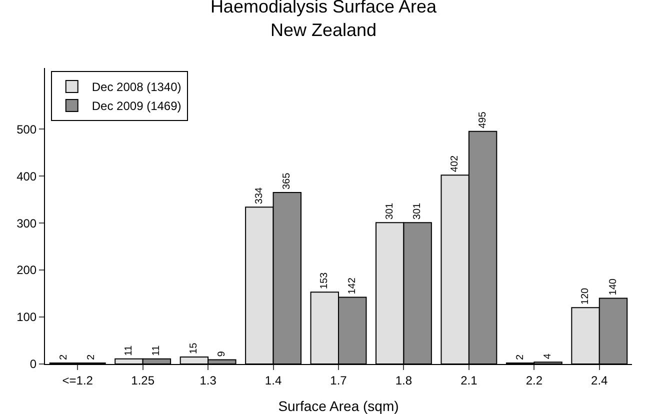 This screenshot has height=414, width=647. What do you see at coordinates (143, 380) in the screenshot?
I see `x-tick-label: 1.25` at bounding box center [143, 380].